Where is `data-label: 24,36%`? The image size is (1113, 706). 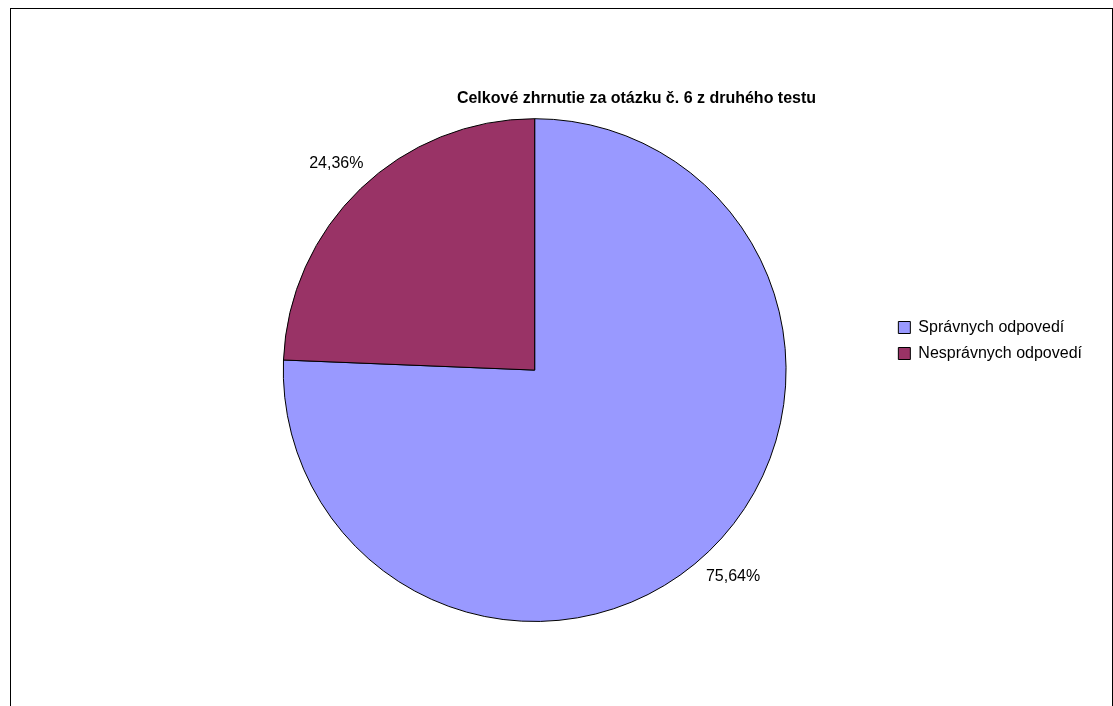
data-label: 24,36% is located at coordinates (336, 162).